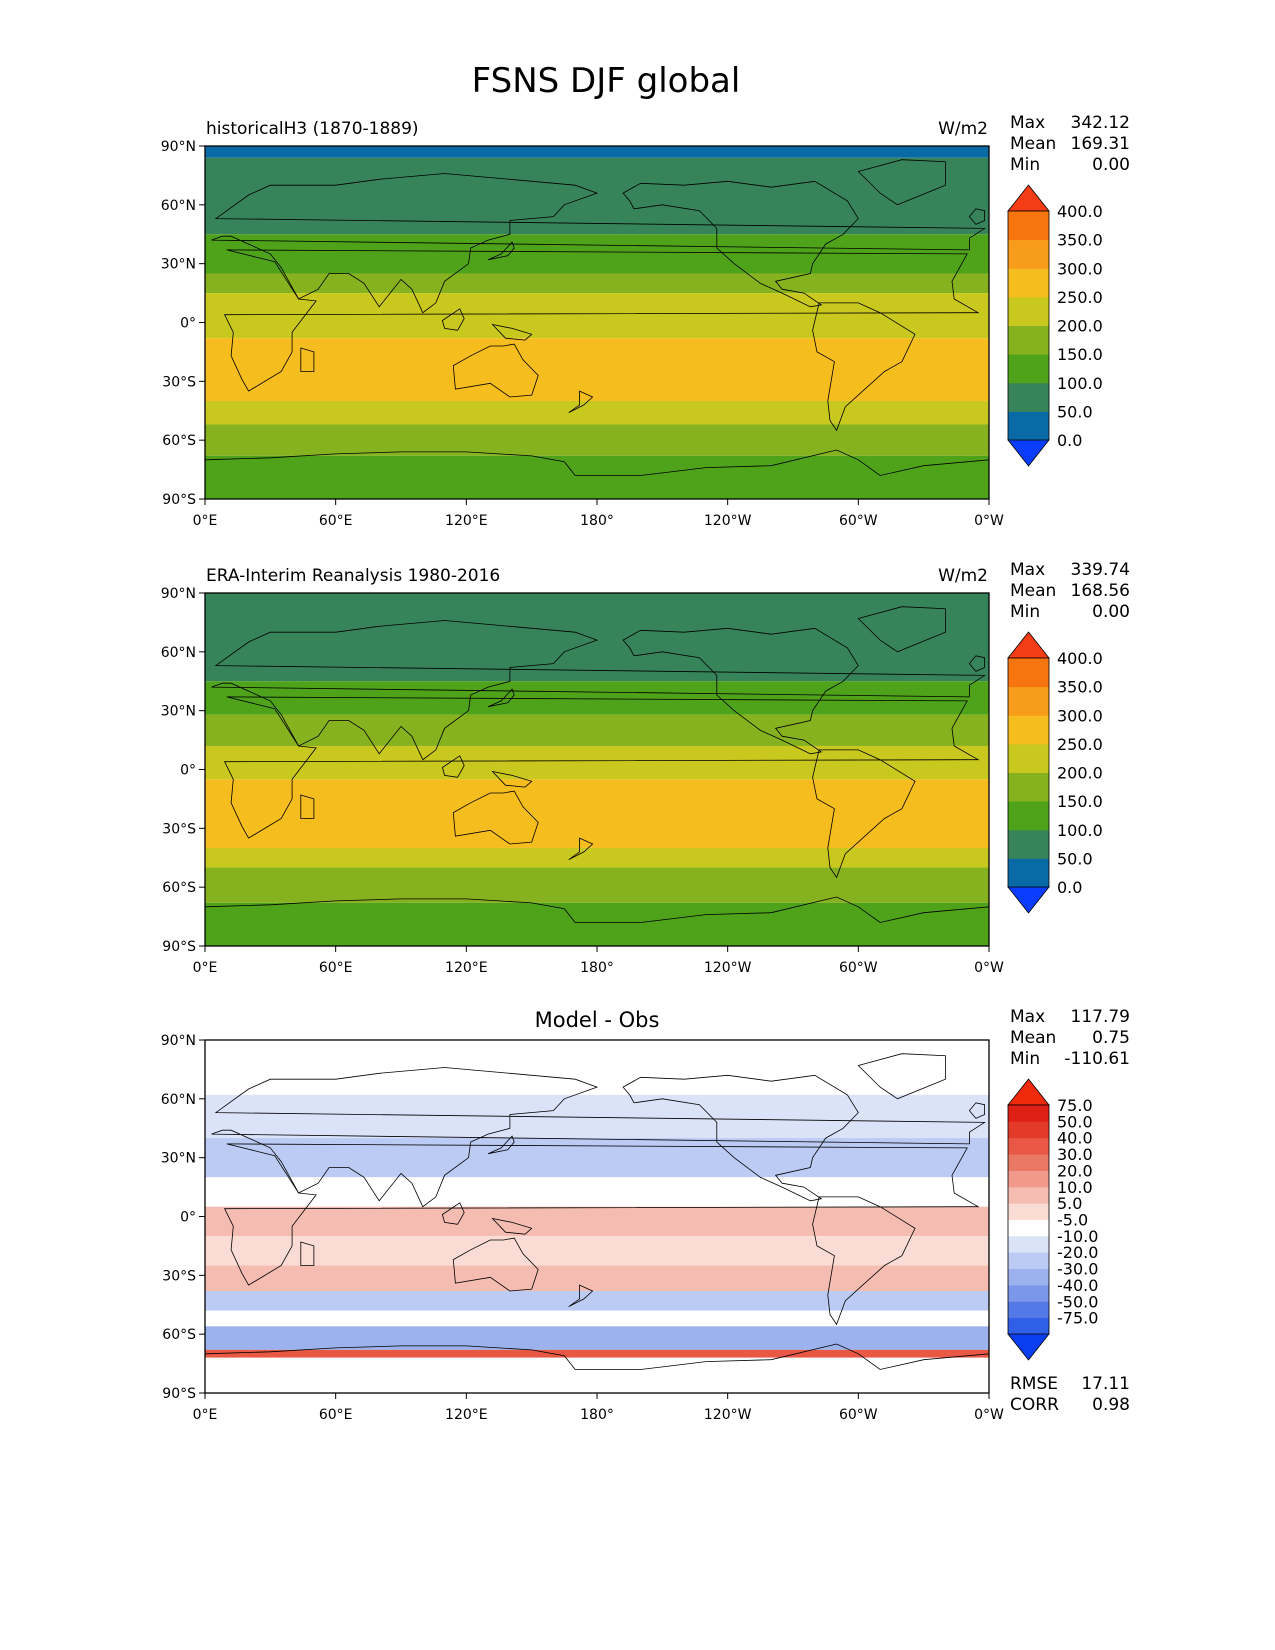 Image resolution: width=1275 pixels, height=1650 pixels. What do you see at coordinates (1028, 645) in the screenshot?
I see `colorbar-extend-max` at bounding box center [1028, 645].